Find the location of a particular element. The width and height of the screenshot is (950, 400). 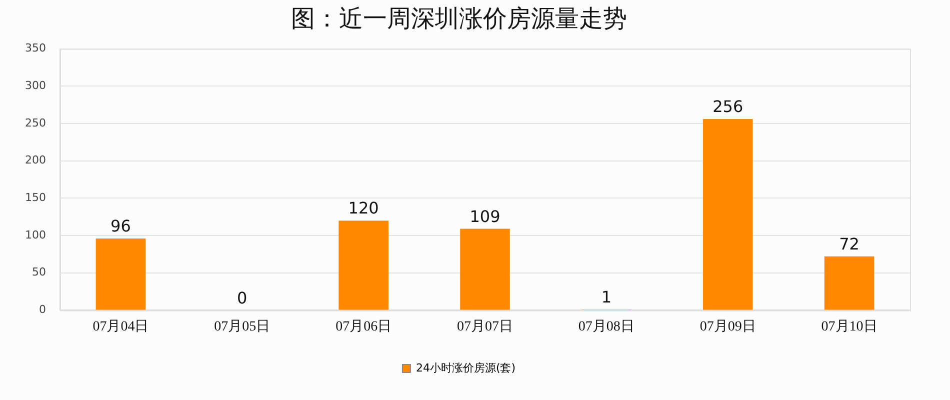

x-tick-label: 07月07日 is located at coordinates (485, 326).